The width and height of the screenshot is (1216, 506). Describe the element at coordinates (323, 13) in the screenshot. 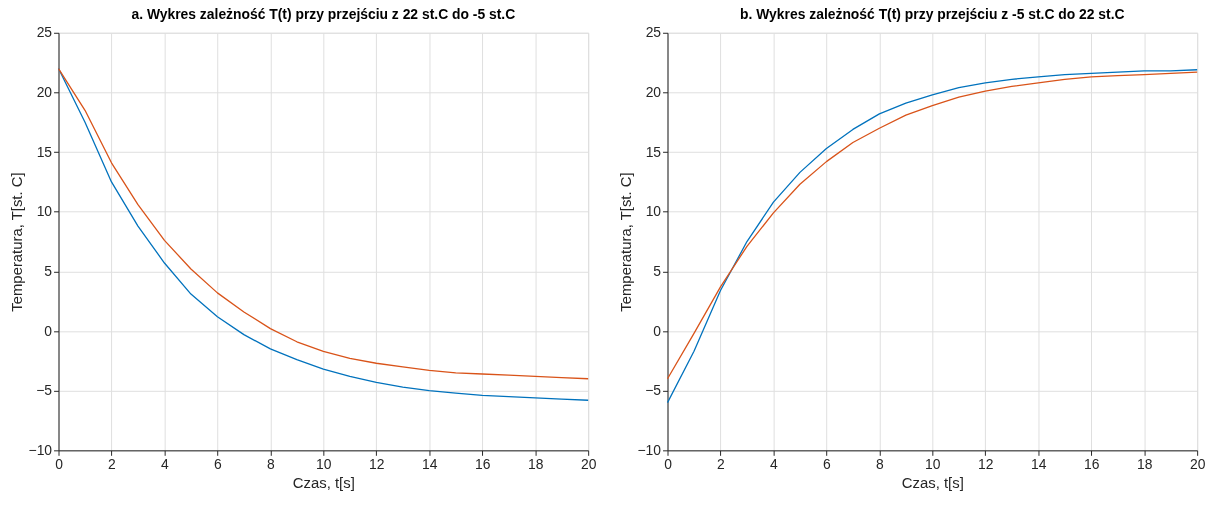

I see `chart-title: a. Wykres zależność T(t) przy przejściu z 22 st.C do -5 st.C` at that location.